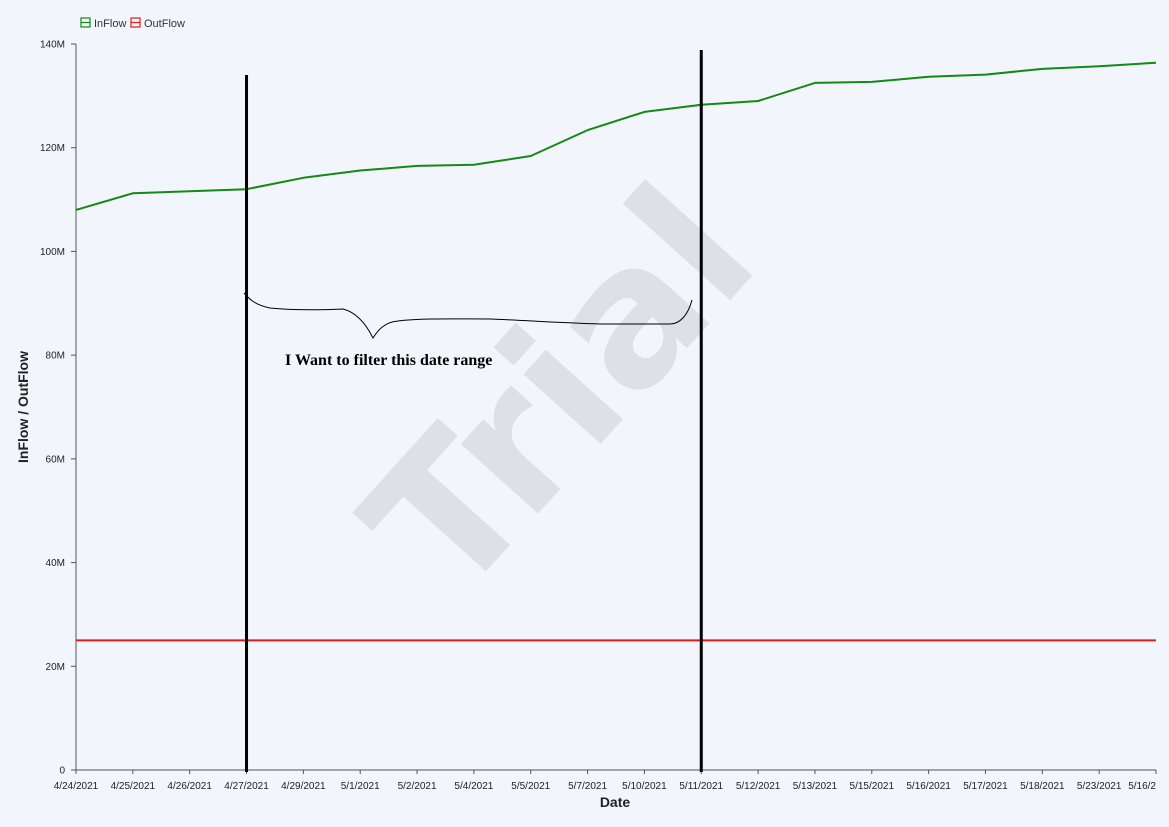  What do you see at coordinates (62, 771) in the screenshot?
I see `y-tick-label: 0` at bounding box center [62, 771].